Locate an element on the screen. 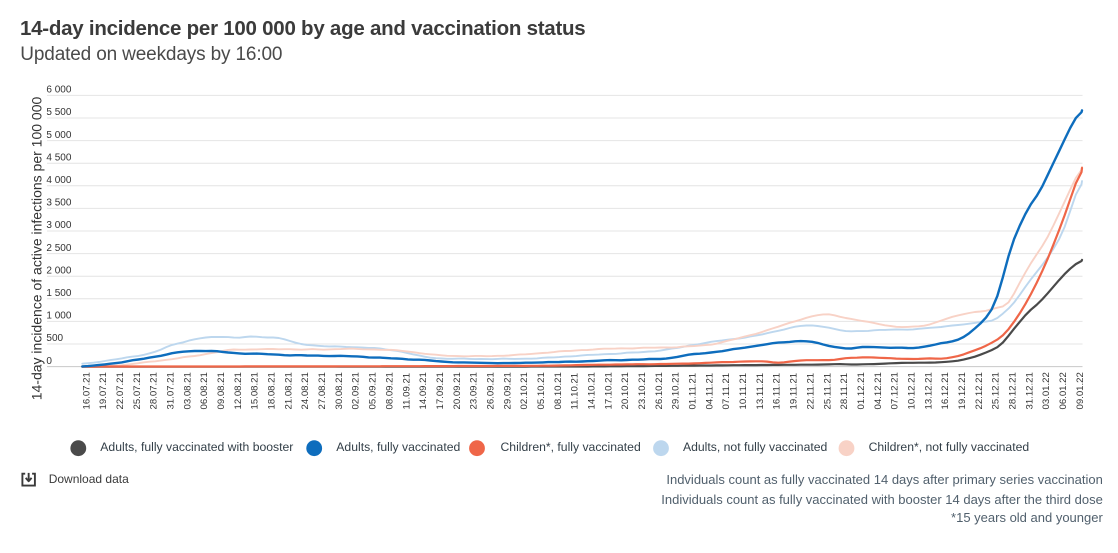 This screenshot has height=553, width=1118. svg-text: 28.12.21 is located at coordinates (1013, 390).